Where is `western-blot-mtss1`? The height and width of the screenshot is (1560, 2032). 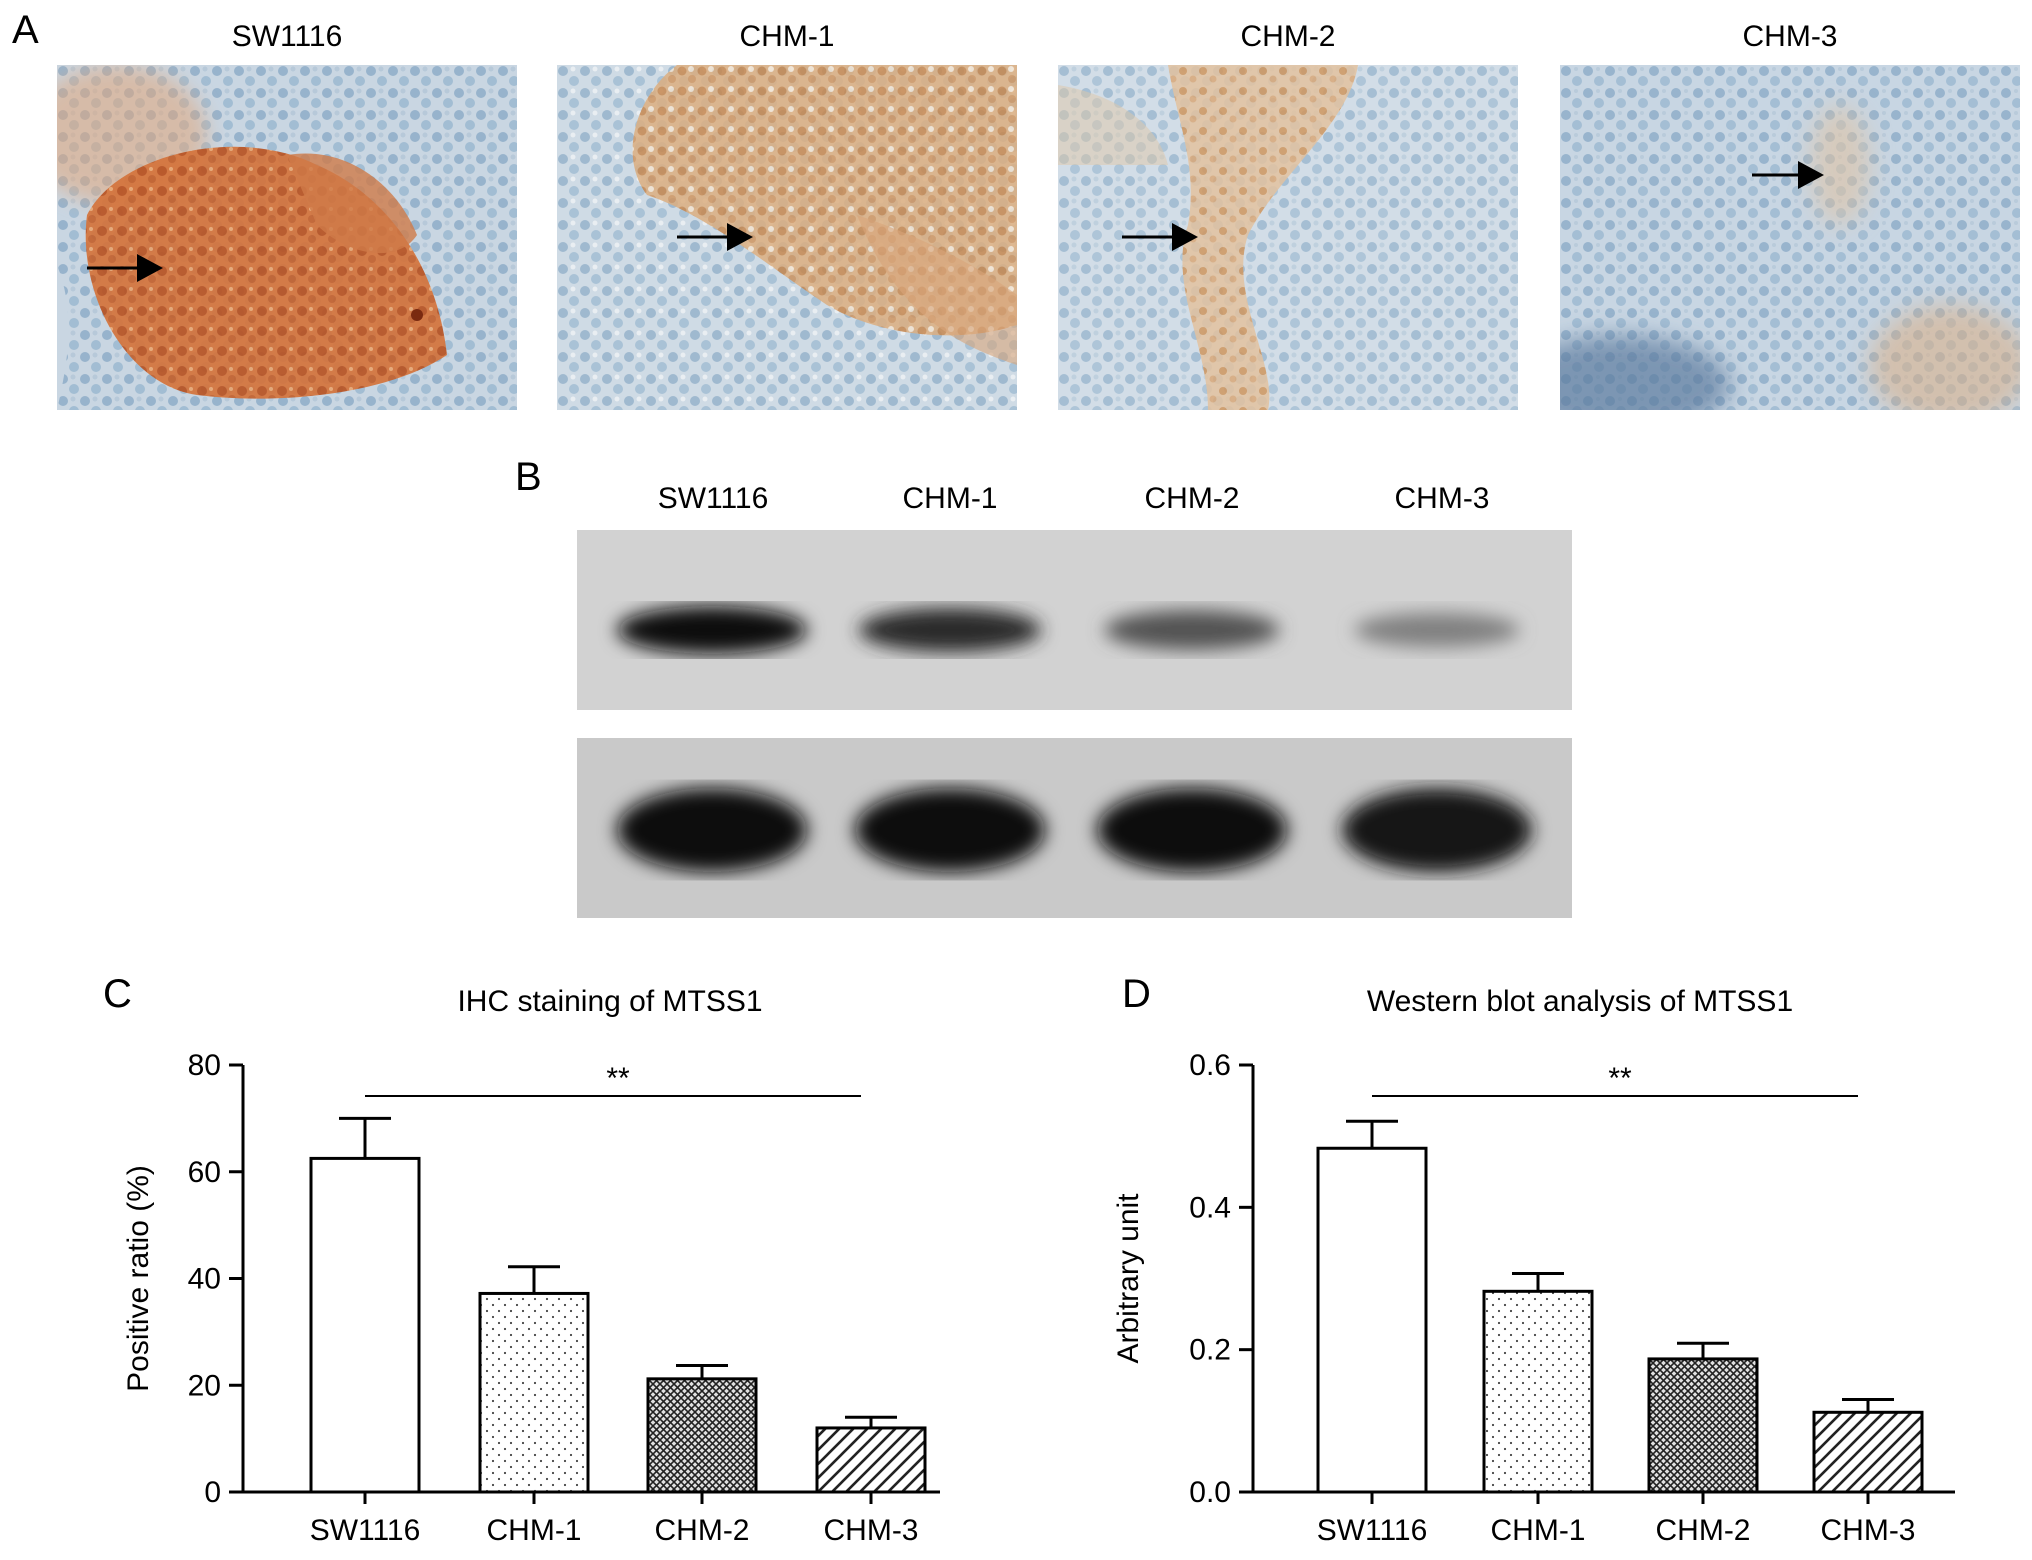 western-blot-mtss1 is located at coordinates (1074, 620).